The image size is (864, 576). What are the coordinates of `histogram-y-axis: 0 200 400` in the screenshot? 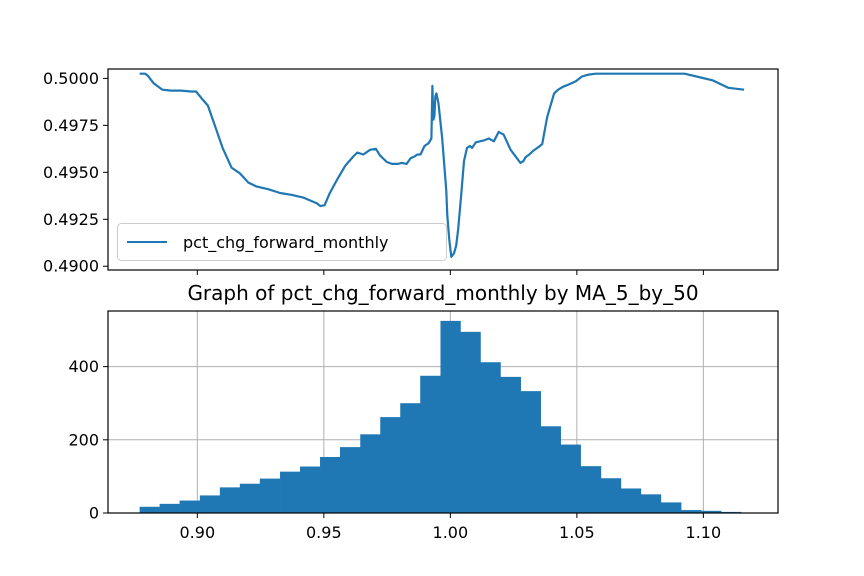 It's located at (88, 440).